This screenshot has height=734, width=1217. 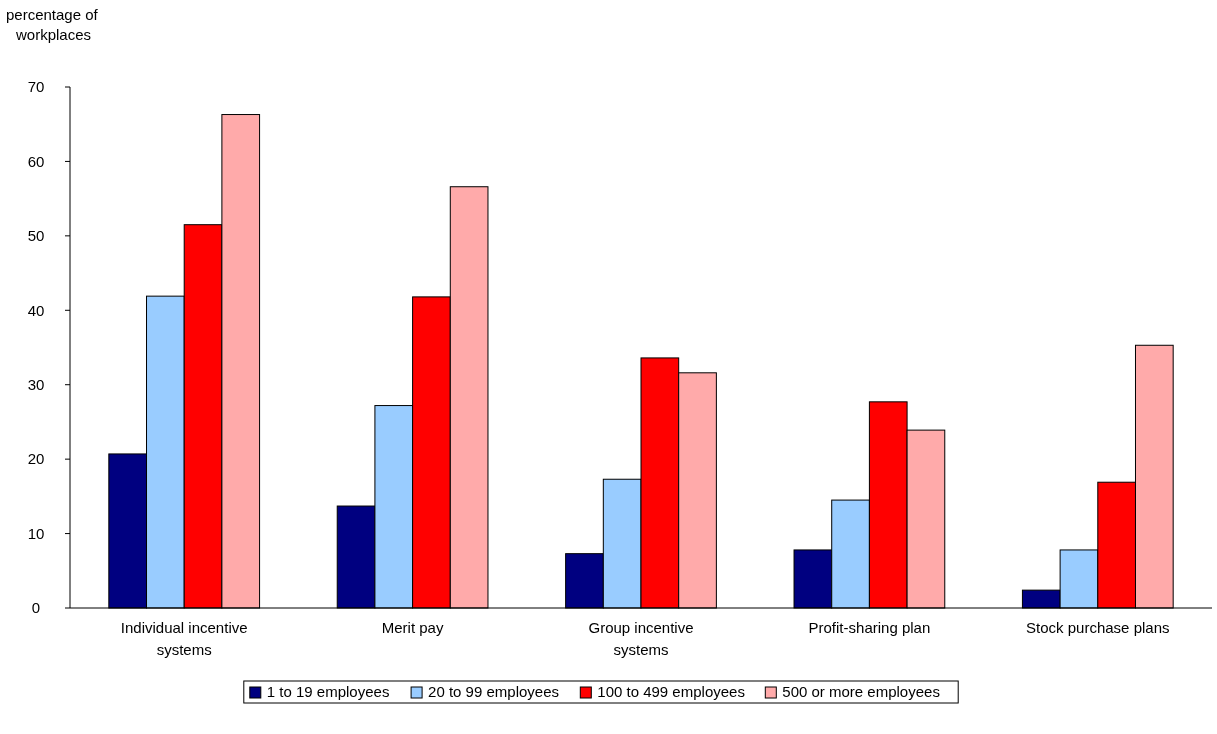 What do you see at coordinates (52, 24) in the screenshot?
I see `y-axis-title: percentage of workplaces` at bounding box center [52, 24].